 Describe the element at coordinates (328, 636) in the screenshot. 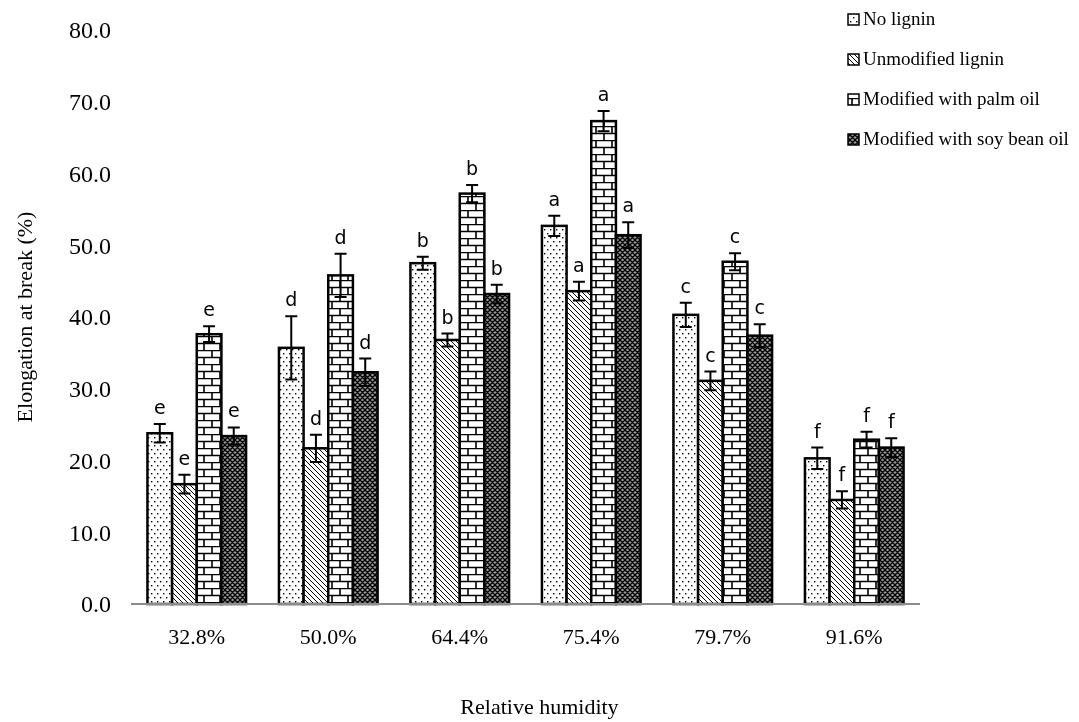

I see `x-tick-label: 50.0%` at that location.